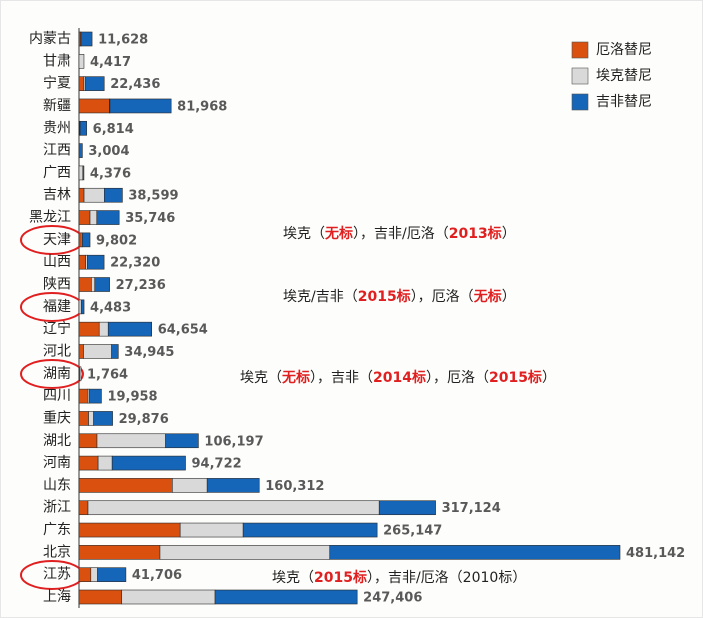 This screenshot has height=618, width=703. What do you see at coordinates (57, 418) in the screenshot?
I see `category-label: 重庆` at bounding box center [57, 418].